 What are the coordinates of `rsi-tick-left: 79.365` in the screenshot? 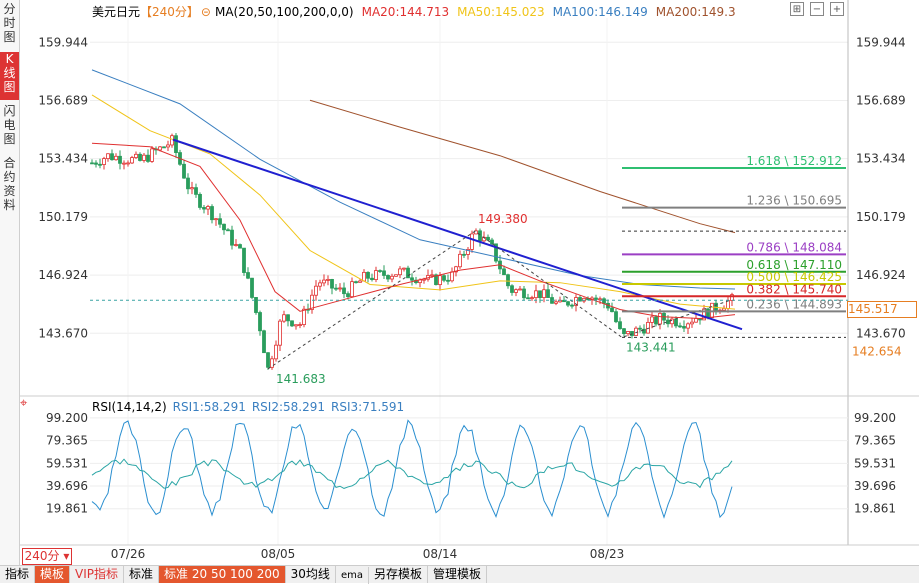 It's located at (67, 441).